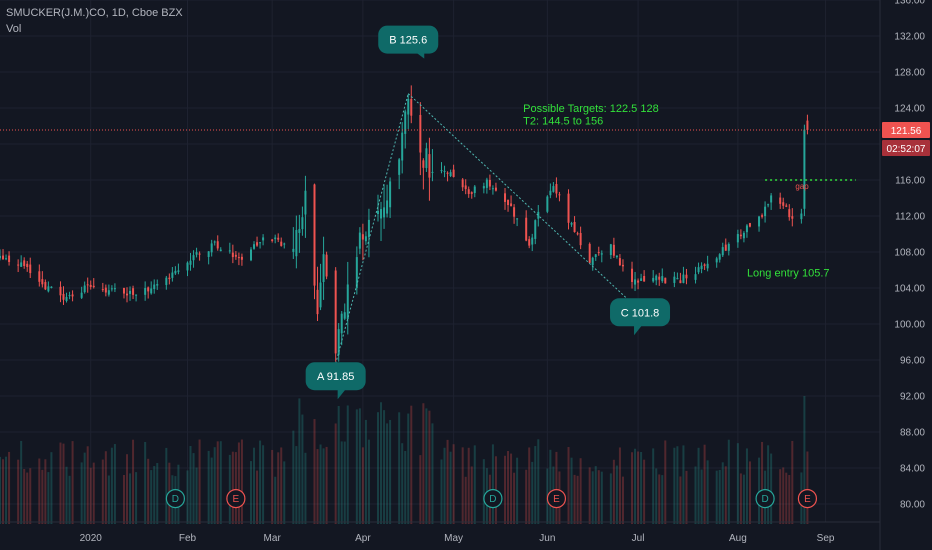  What do you see at coordinates (335, 376) in the screenshot?
I see `swing-bubble` at bounding box center [335, 376].